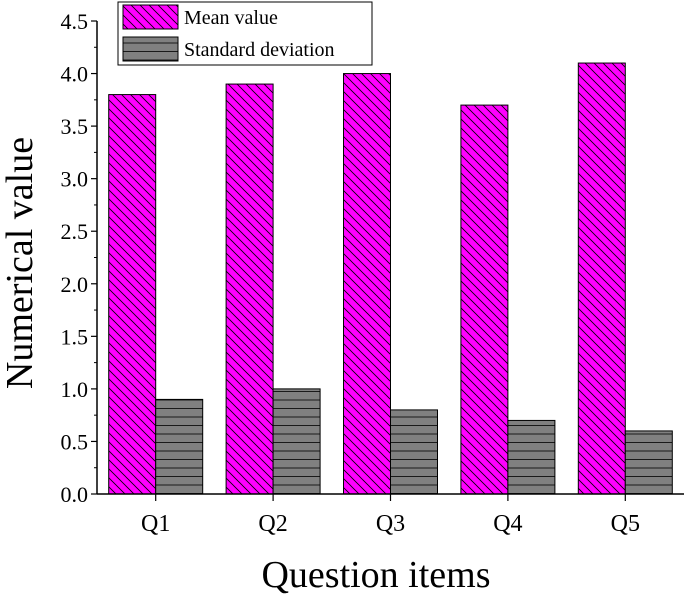 Image resolution: width=685 pixels, height=599 pixels. Describe the element at coordinates (132, 294) in the screenshot. I see `bar-mean-q1` at that location.